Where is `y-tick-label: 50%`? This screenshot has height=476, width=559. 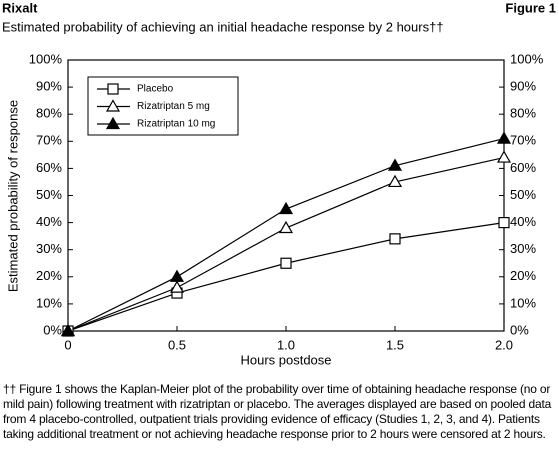
y-tick-label: 50% is located at coordinates (49, 194).